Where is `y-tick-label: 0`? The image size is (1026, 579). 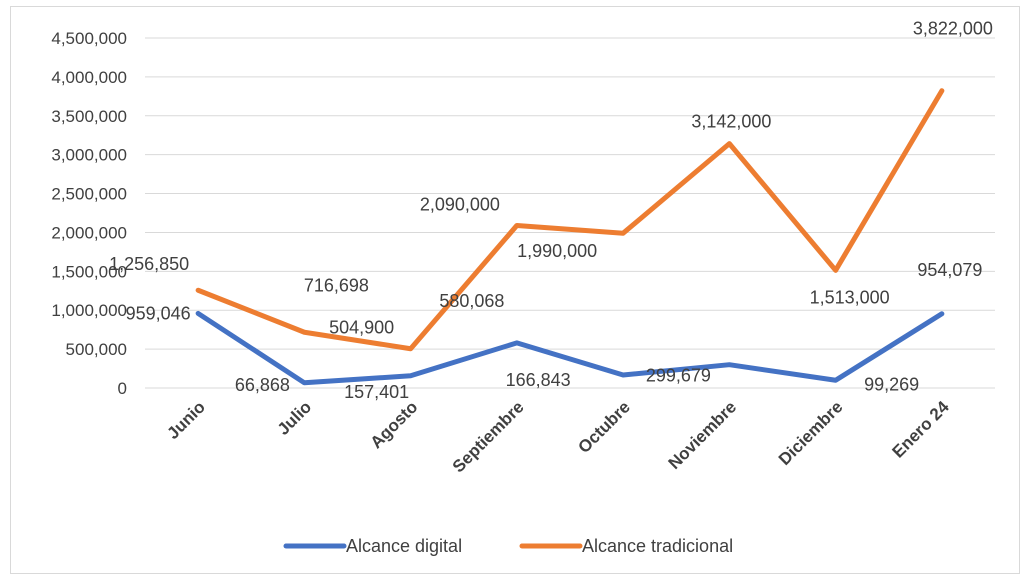 y-tick-label: 0 is located at coordinates (122, 388).